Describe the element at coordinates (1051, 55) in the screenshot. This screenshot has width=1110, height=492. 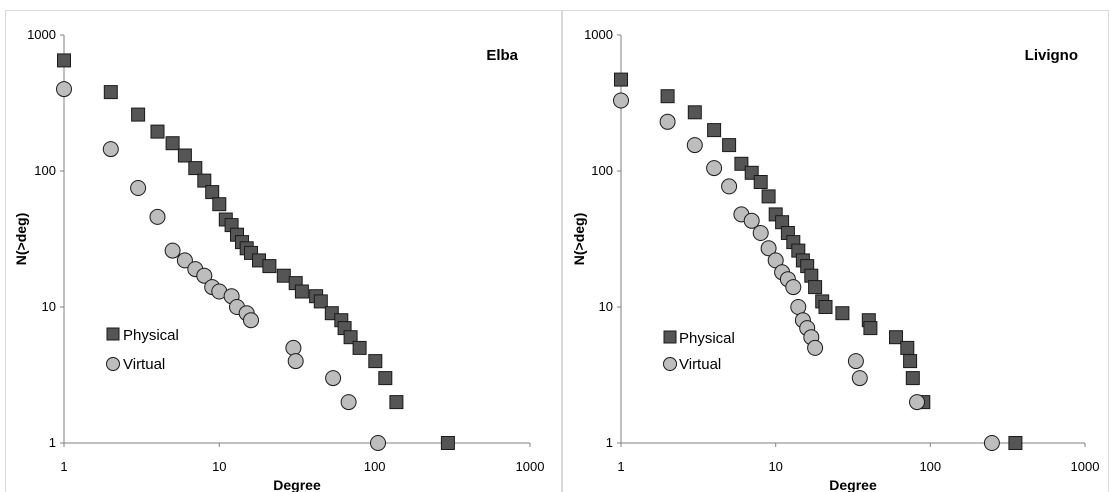
I see `chart-title: Livigno` at that location.